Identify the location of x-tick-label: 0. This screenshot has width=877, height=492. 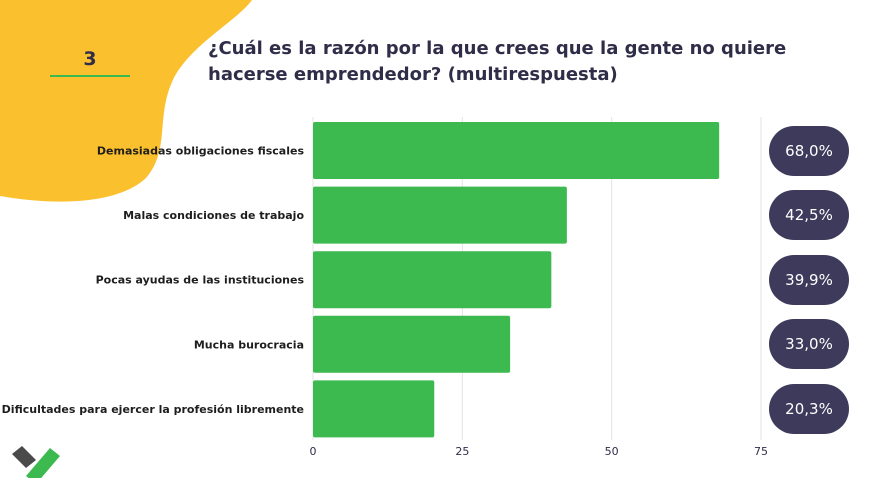
(313, 451).